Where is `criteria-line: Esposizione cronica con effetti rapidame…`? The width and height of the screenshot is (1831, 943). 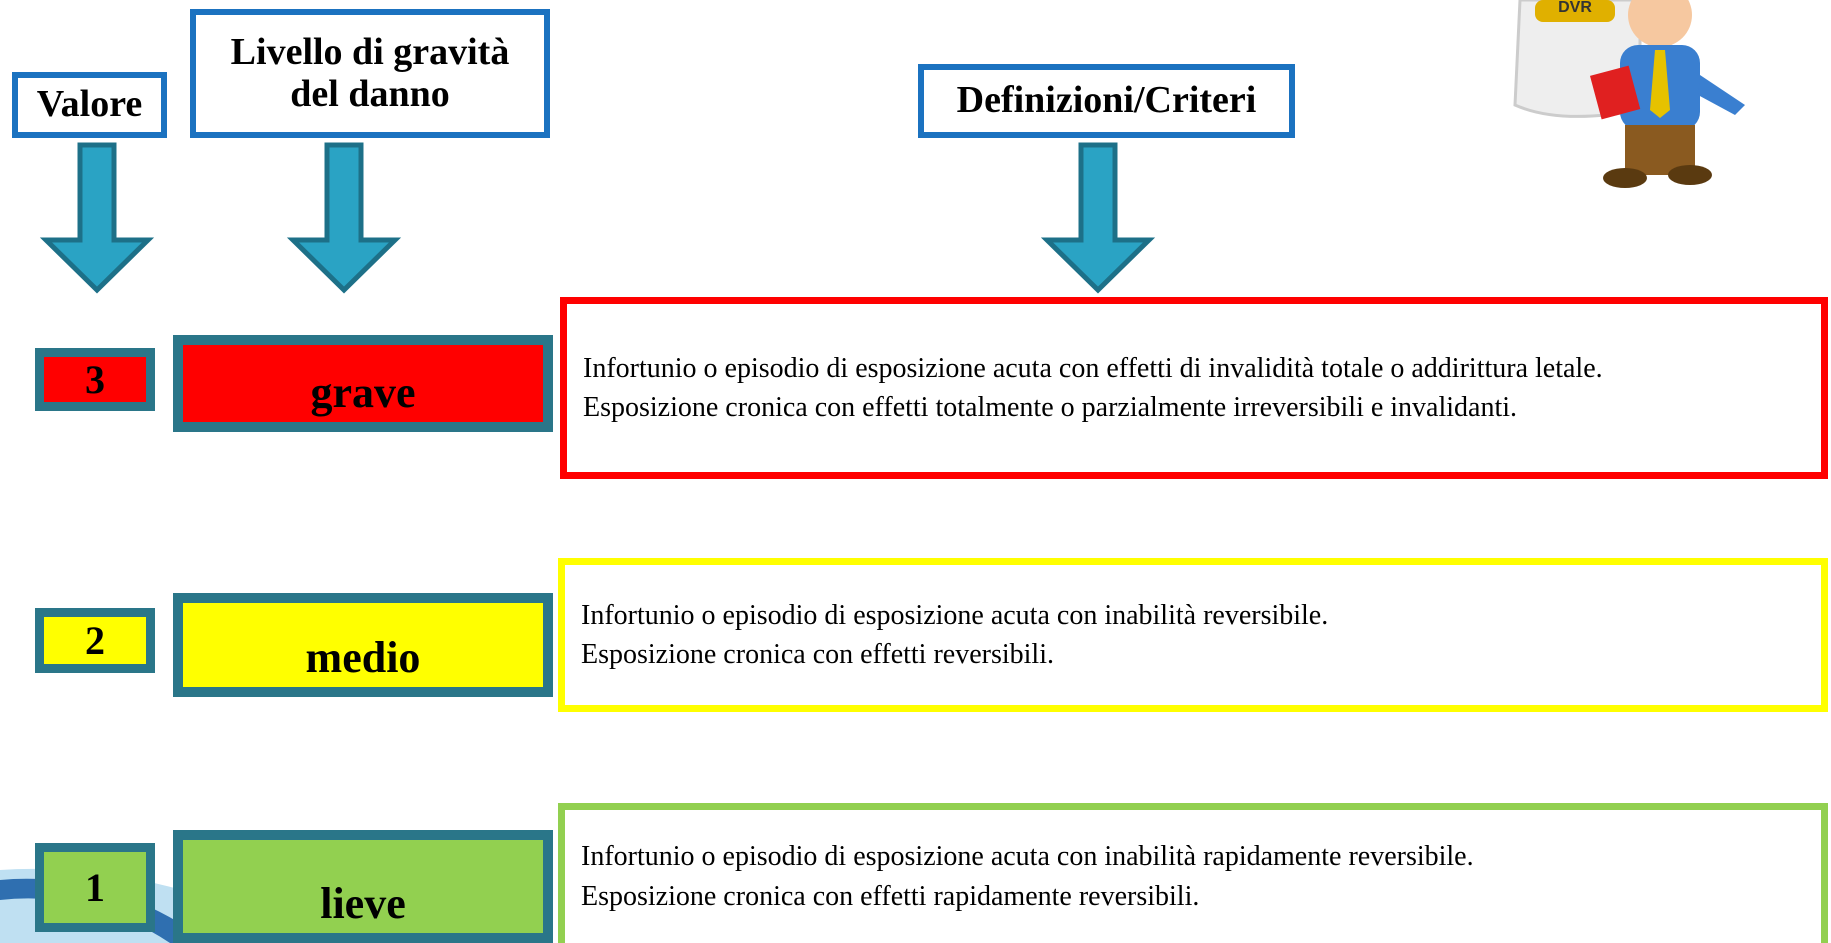 criteria-line: Esposizione cronica con effetti rapidame… is located at coordinates (890, 896).